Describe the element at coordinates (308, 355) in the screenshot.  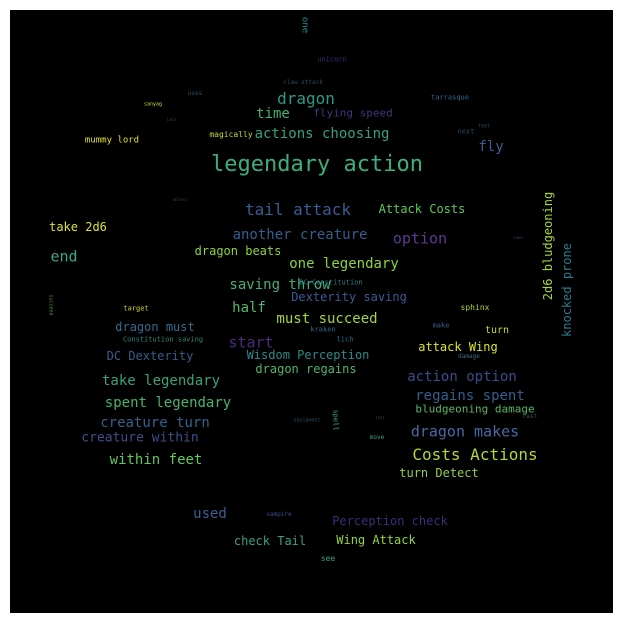
I see `word-wisdom-perception: Wisdom Perception` at that location.